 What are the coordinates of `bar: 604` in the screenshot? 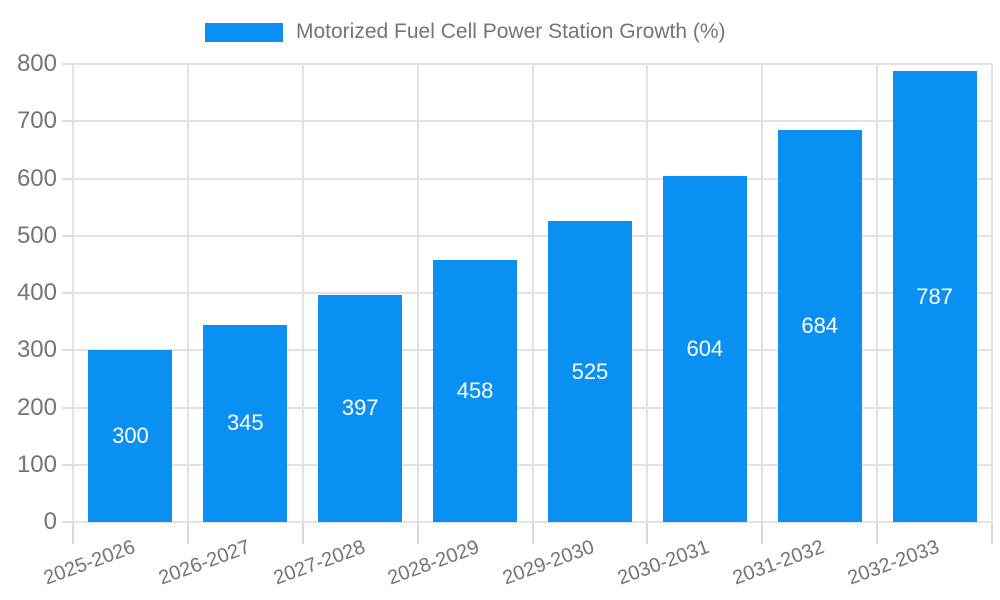 It's located at (704, 349).